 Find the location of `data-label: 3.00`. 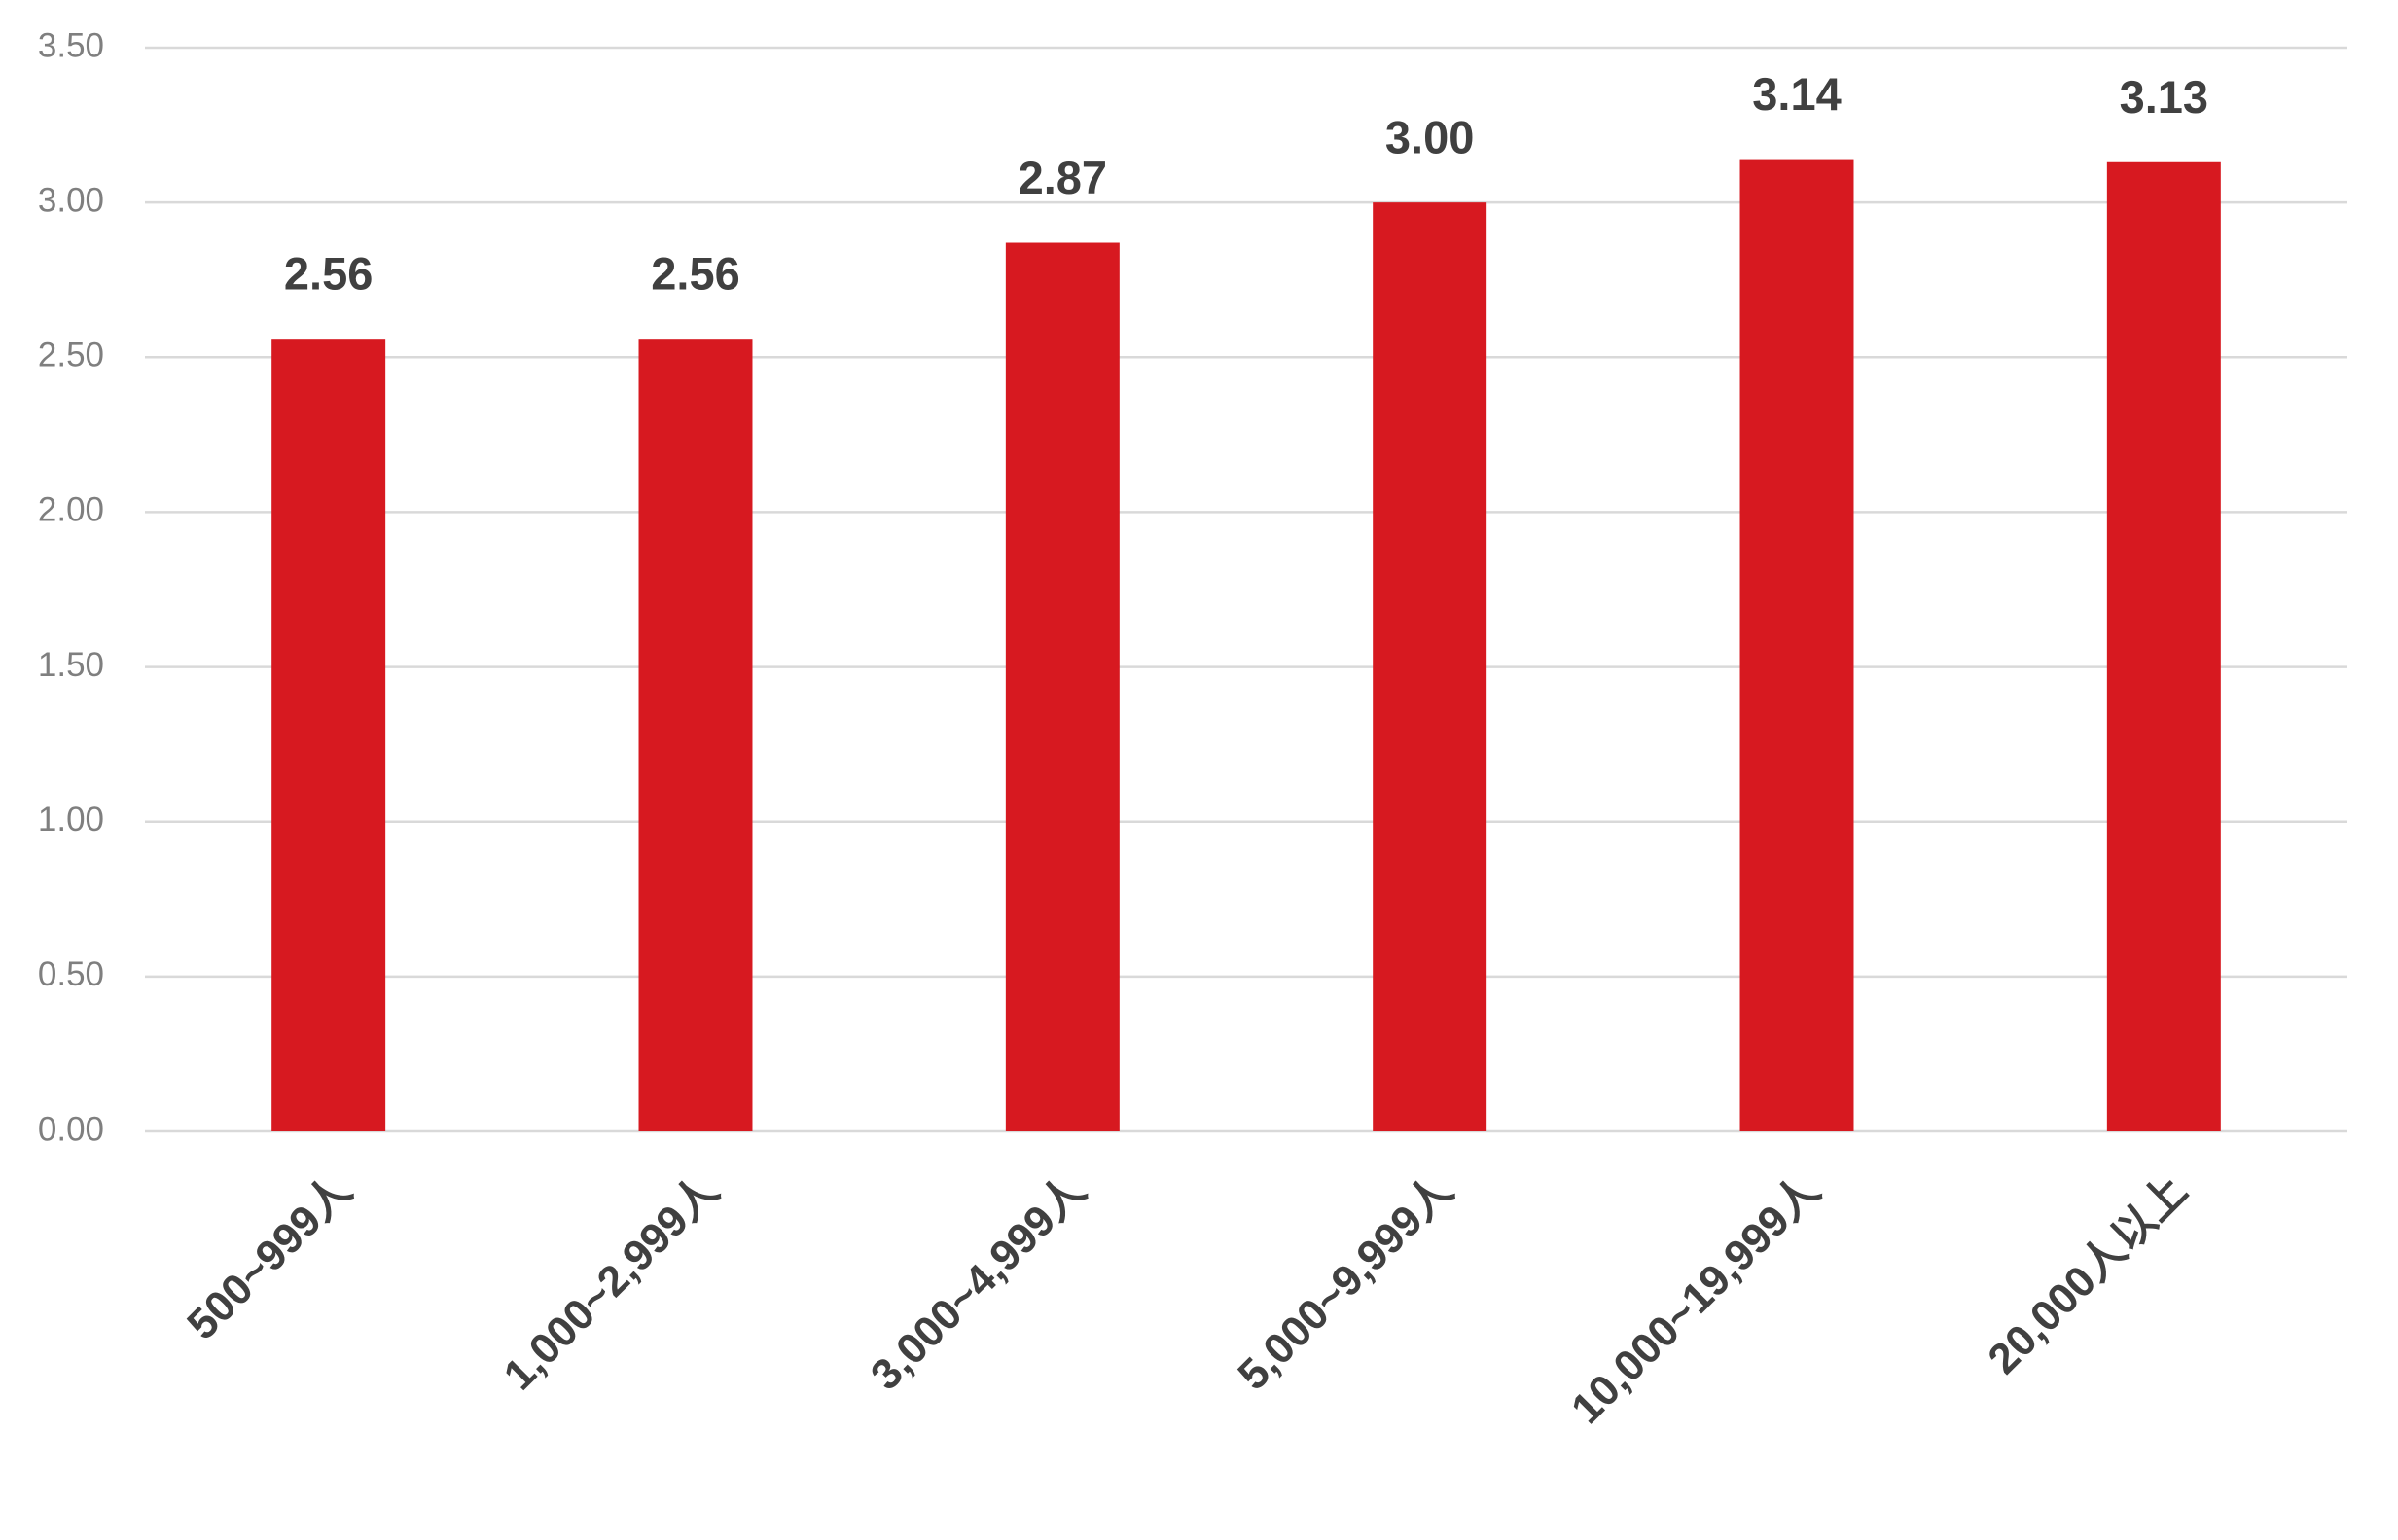

data-label: 3.00 is located at coordinates (1429, 137).